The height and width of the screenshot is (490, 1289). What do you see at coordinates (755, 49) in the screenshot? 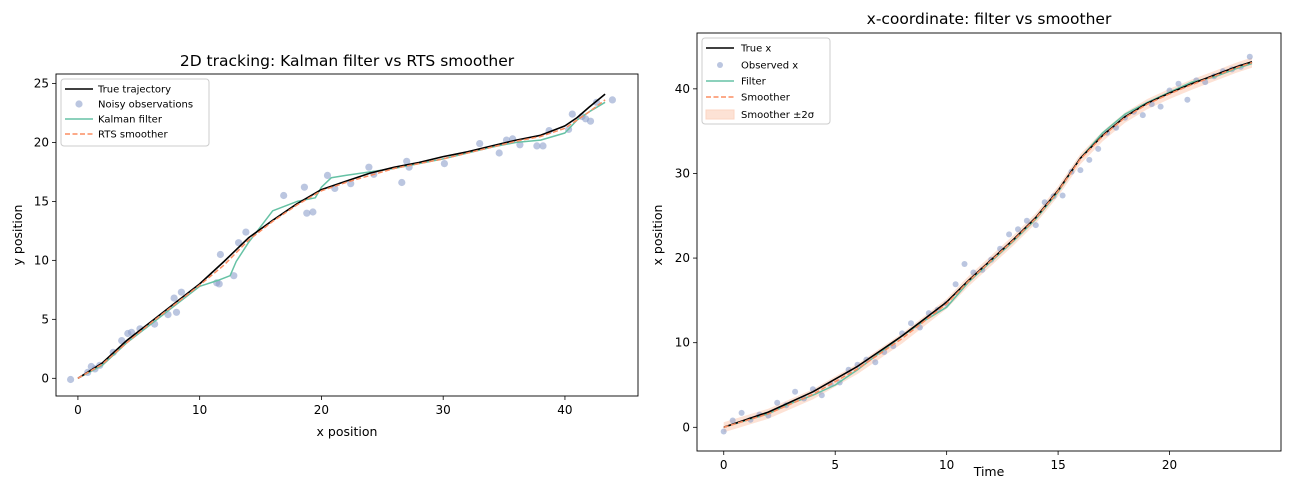
I see `legend-label-true-x: True x` at bounding box center [755, 49].